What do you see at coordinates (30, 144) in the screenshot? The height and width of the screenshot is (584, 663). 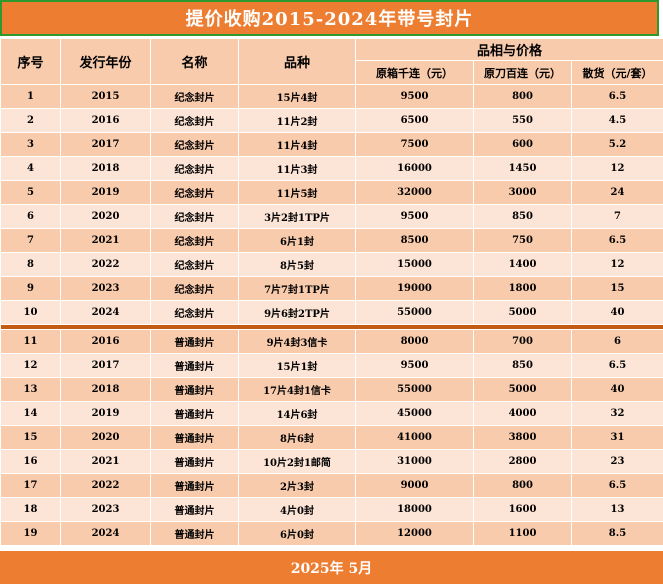 I see `cell-seq: 3` at bounding box center [30, 144].